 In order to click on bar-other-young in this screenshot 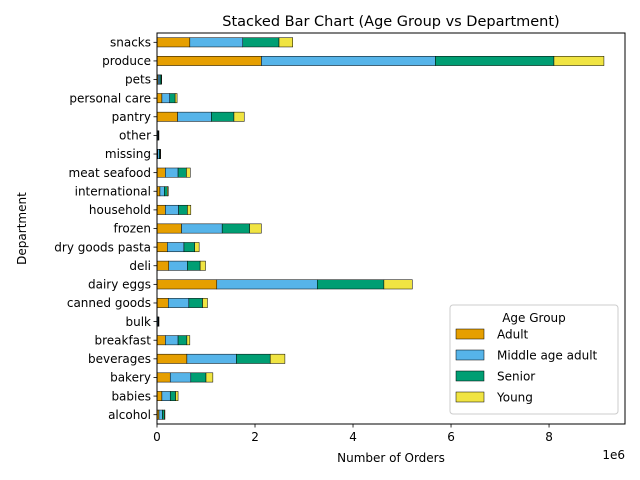, I will do `click(159, 135)`.